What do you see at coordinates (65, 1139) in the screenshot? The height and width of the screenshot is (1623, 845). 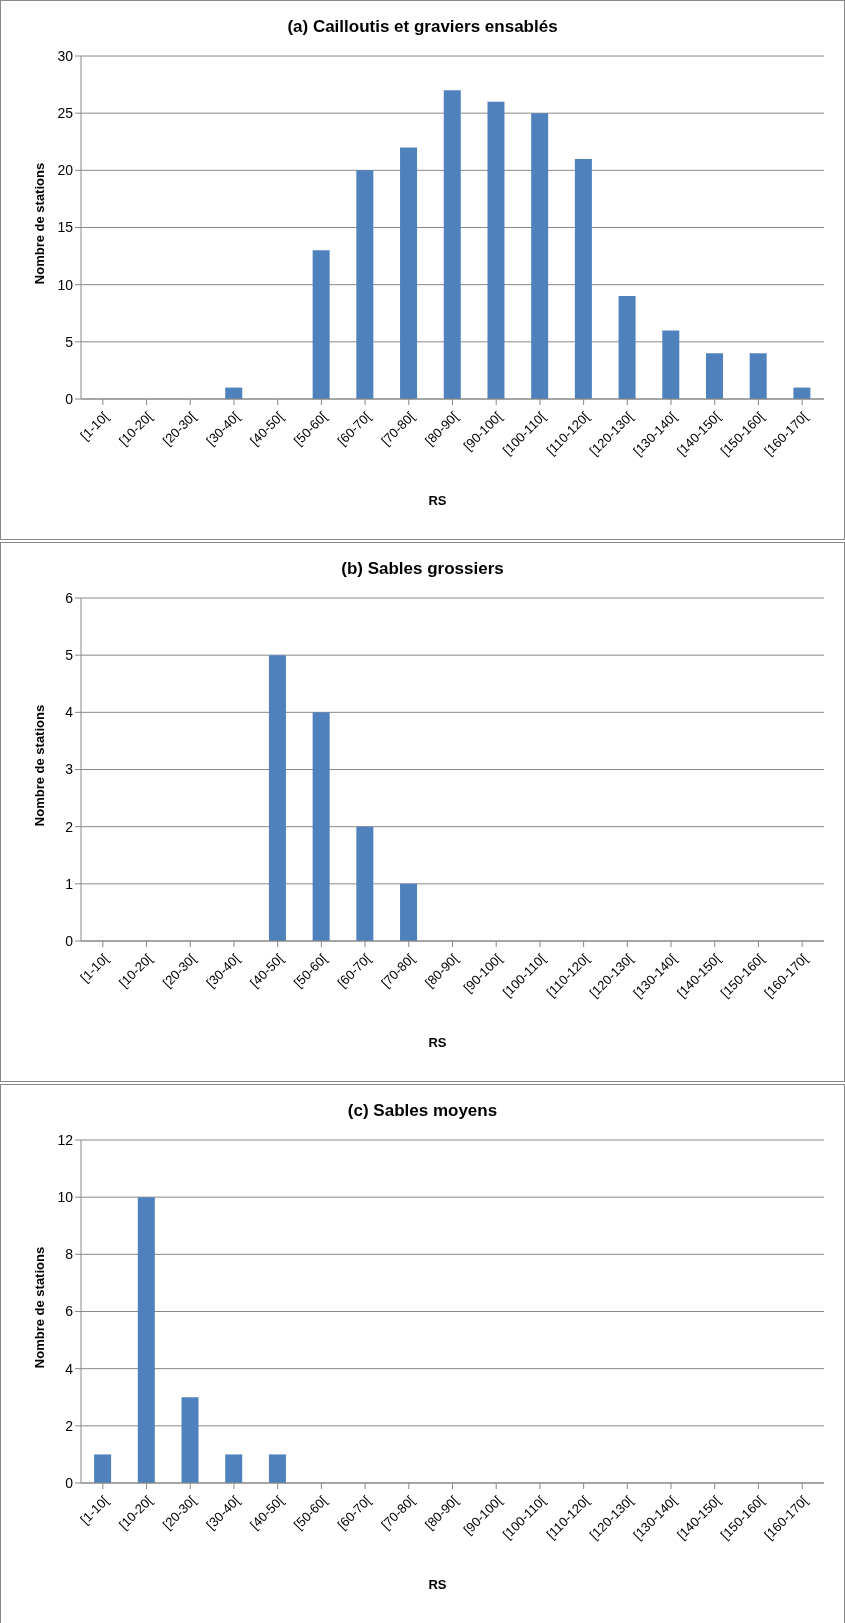 I see `y-tick-label: 12` at bounding box center [65, 1139].